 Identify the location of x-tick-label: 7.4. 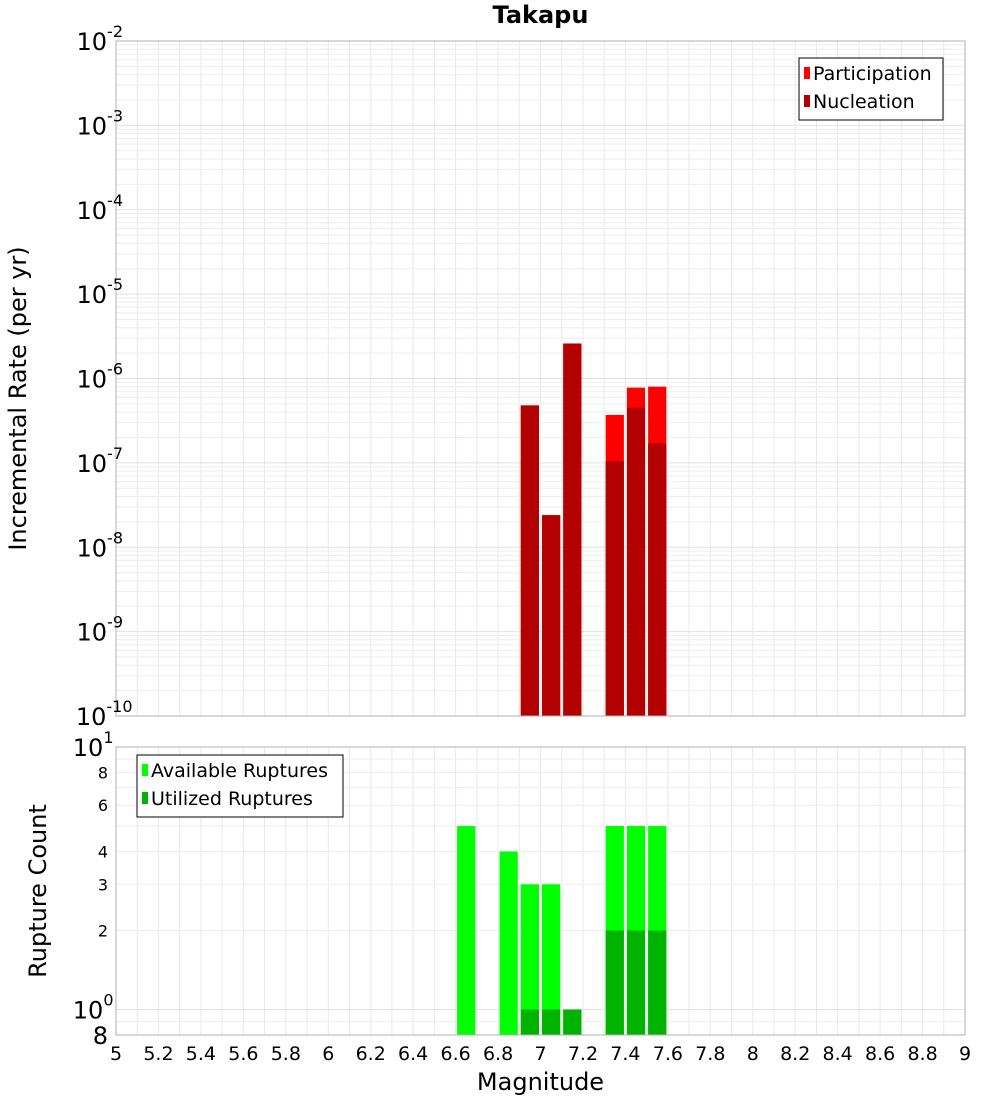
(625, 1054).